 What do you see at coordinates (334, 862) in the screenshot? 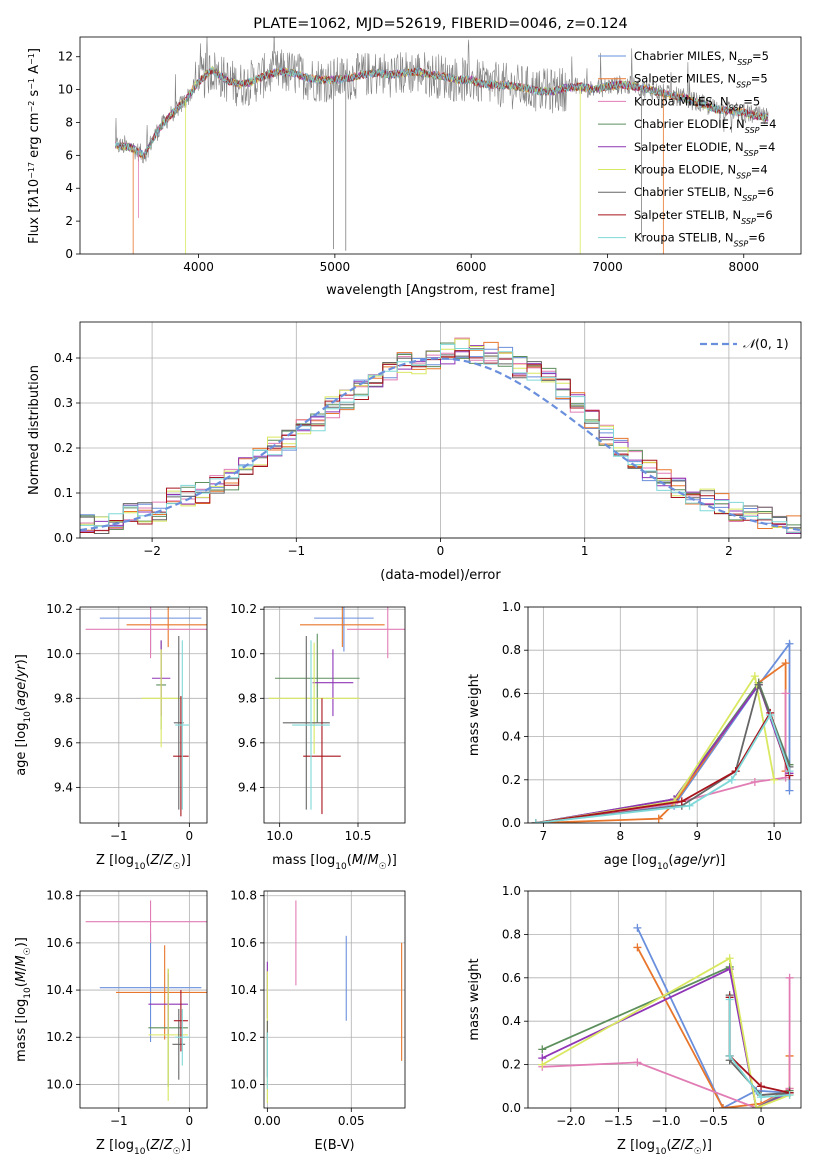
I see `x-axis-label: mass [log10(M/M☉)]` at bounding box center [334, 862].